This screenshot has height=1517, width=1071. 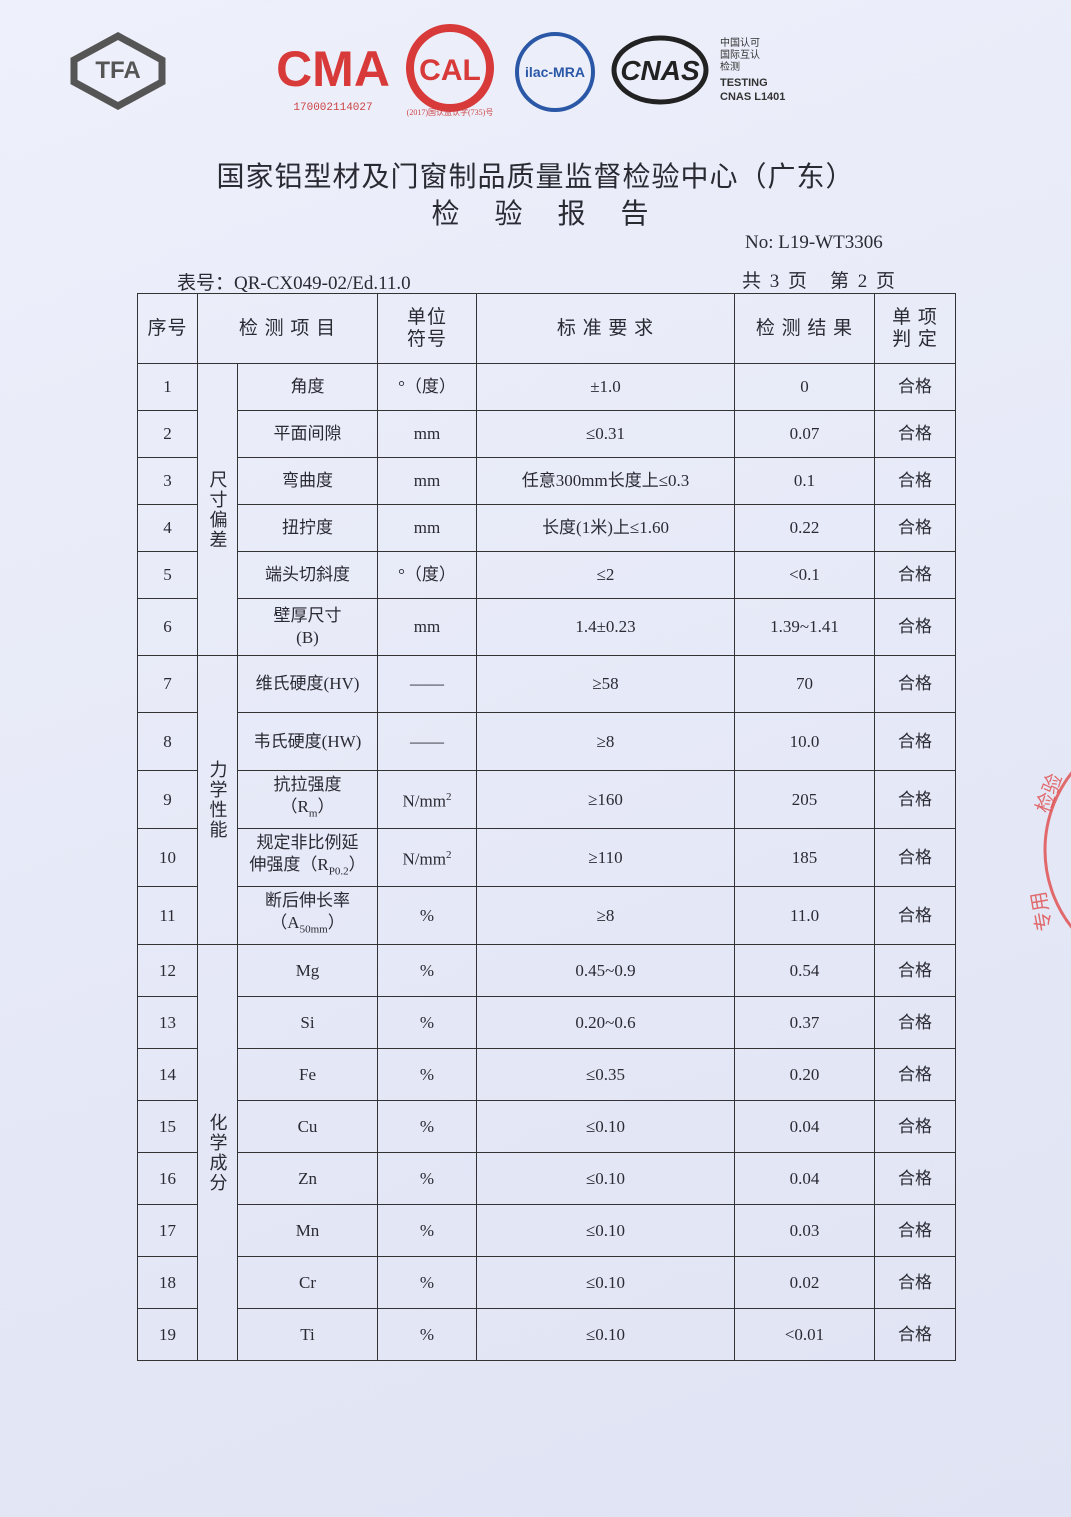 What do you see at coordinates (547, 214) in the screenshot?
I see `subtitle: 检 验 报 告` at bounding box center [547, 214].